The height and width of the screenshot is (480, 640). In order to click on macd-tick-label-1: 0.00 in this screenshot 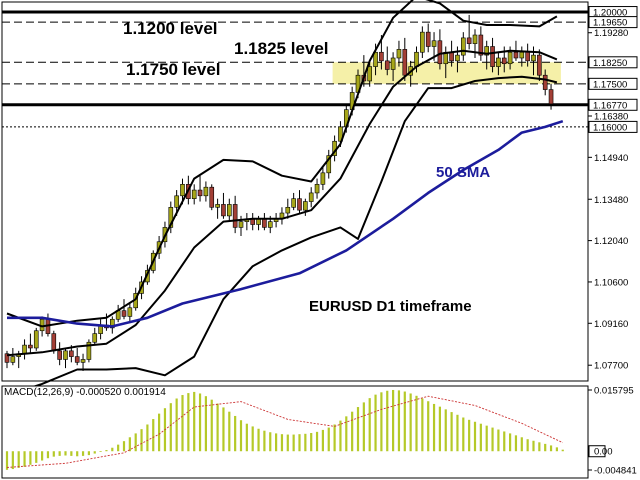, I will do `click(603, 452)`.